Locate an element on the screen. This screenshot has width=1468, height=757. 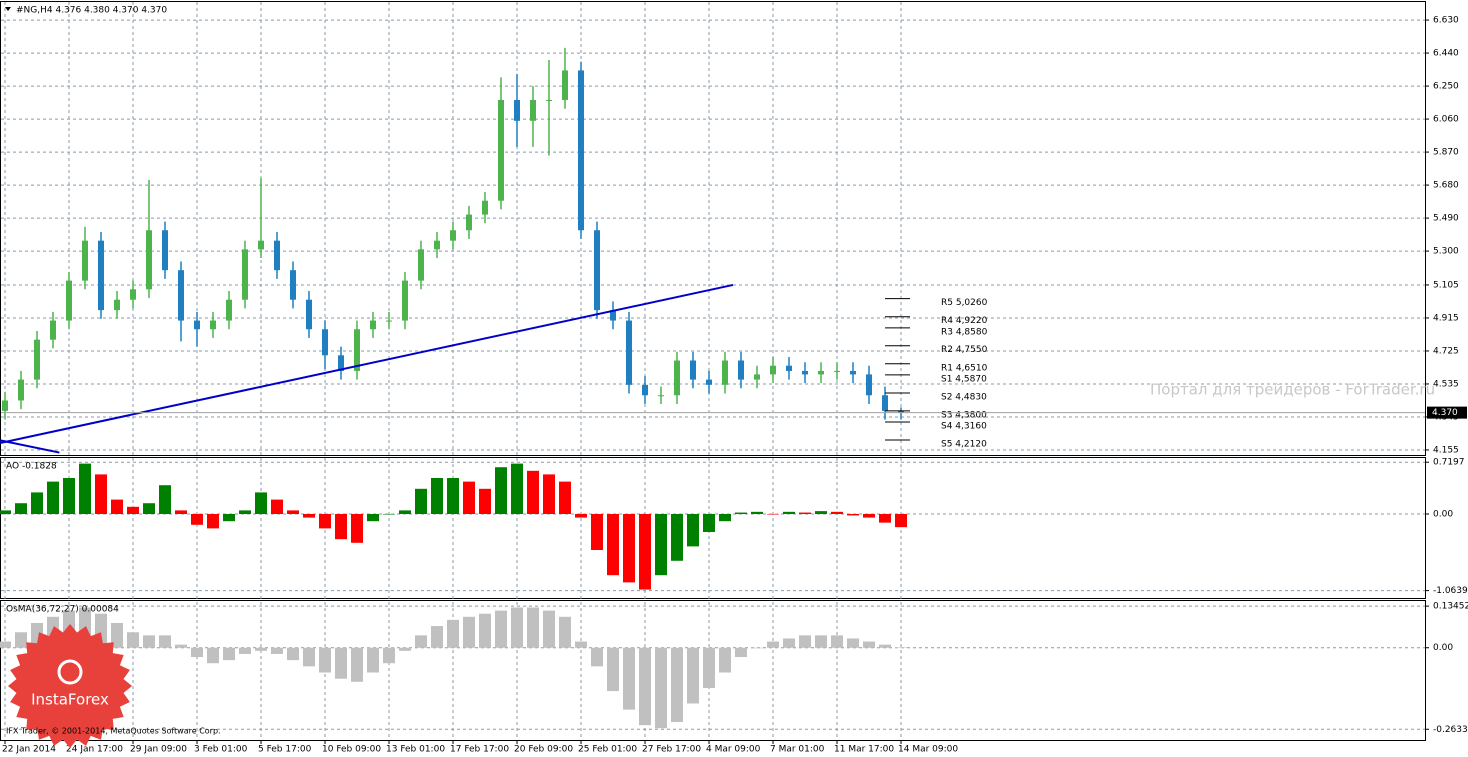
current-price-label: 4.370 is located at coordinates (1445, 413).